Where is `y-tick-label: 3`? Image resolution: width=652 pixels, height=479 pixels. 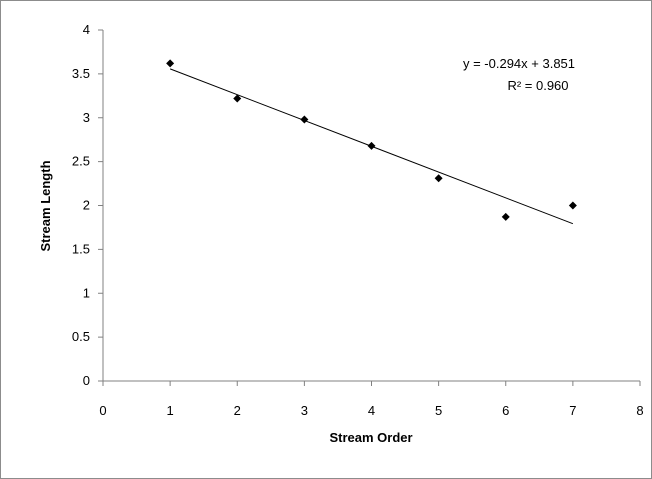 y-tick-label: 3 is located at coordinates (86, 117).